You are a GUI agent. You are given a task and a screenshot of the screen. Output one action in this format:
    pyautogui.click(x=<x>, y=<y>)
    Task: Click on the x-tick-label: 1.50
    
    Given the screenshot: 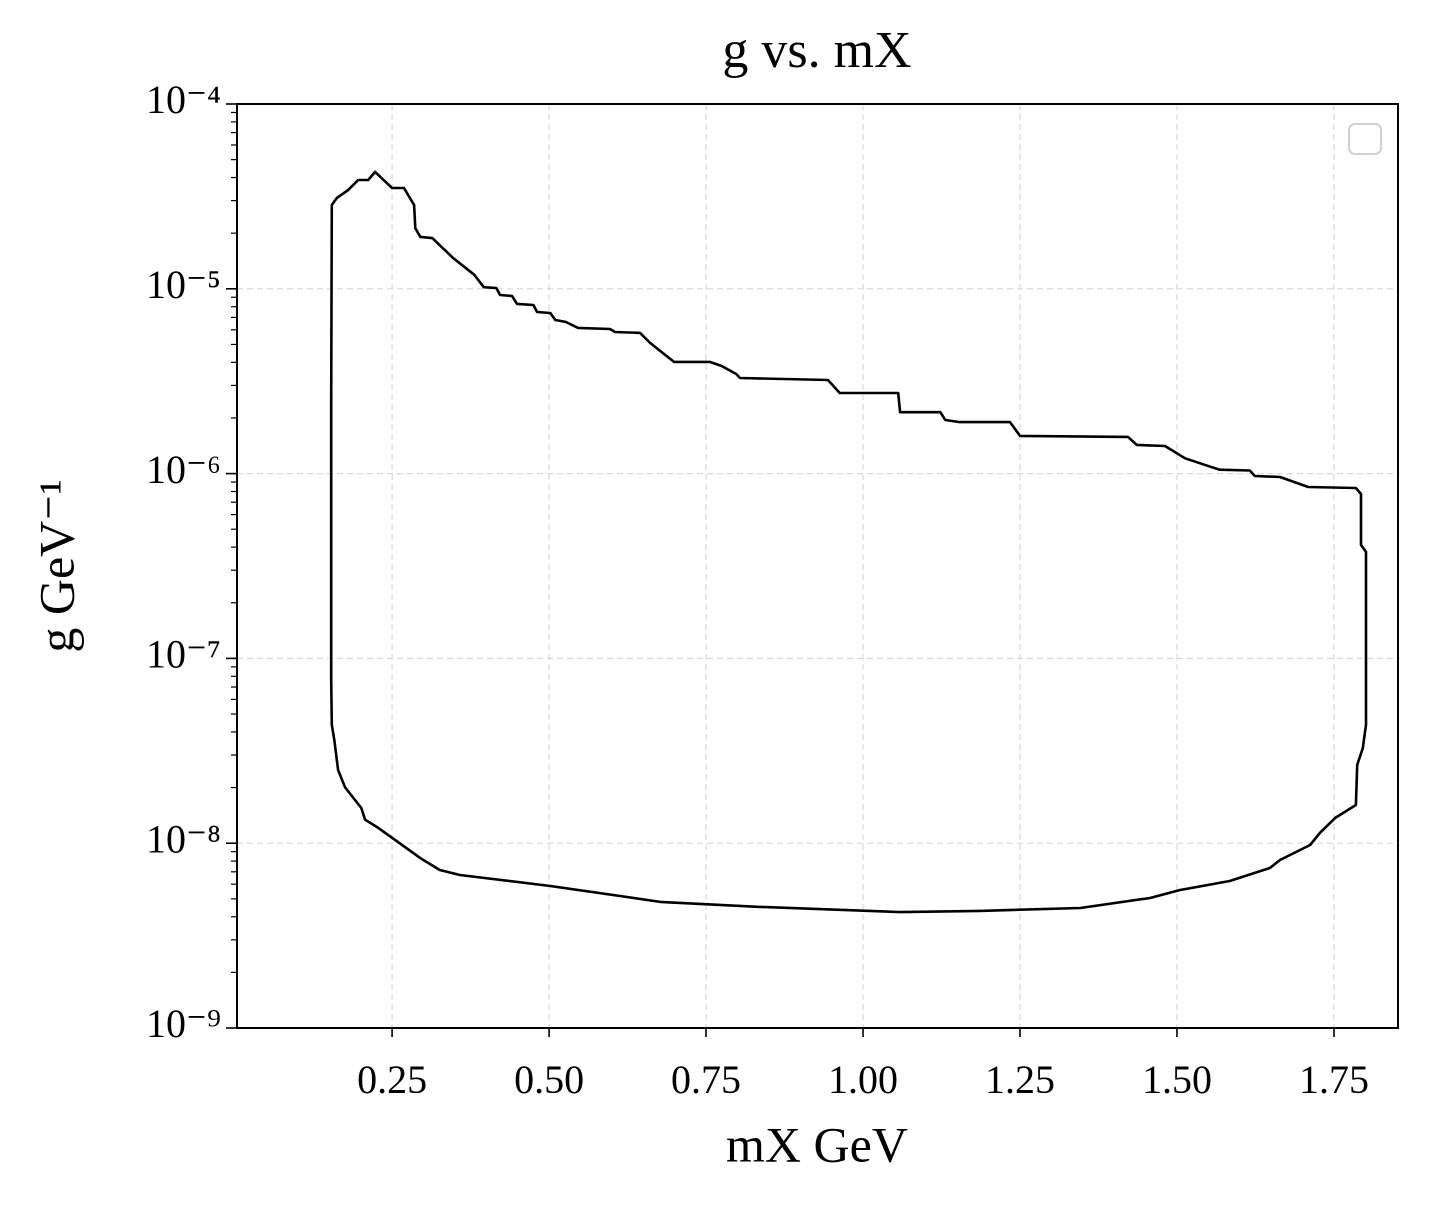 What is the action you would take?
    pyautogui.click(x=1177, y=1079)
    